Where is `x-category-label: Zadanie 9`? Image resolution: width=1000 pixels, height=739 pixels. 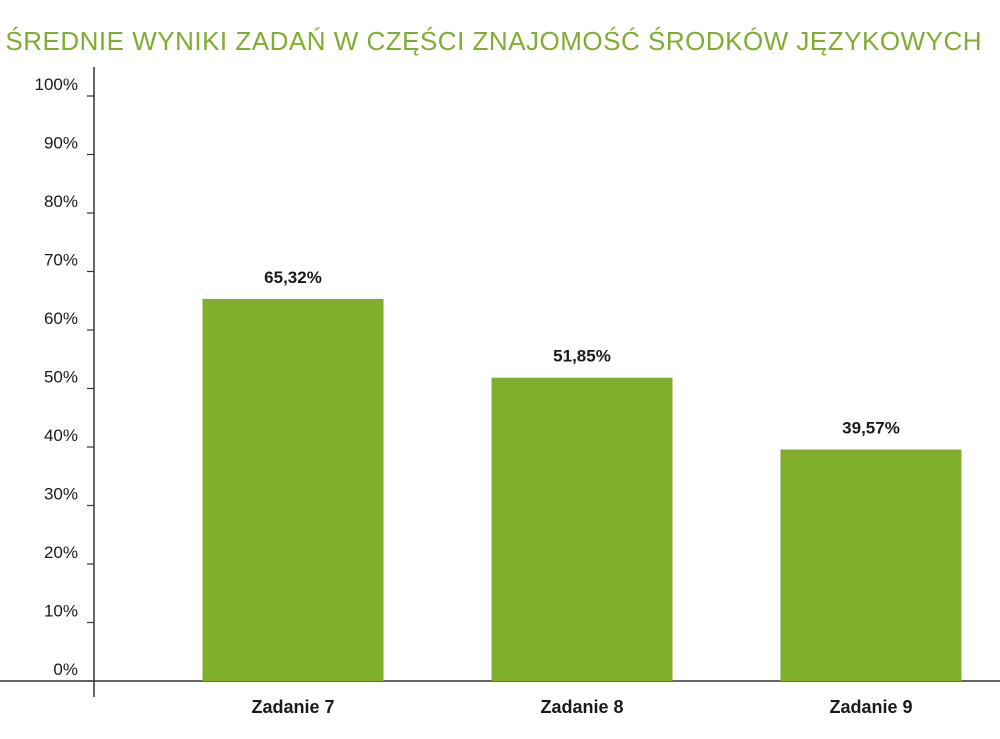
x-category-label: Zadanie 9 is located at coordinates (870, 707).